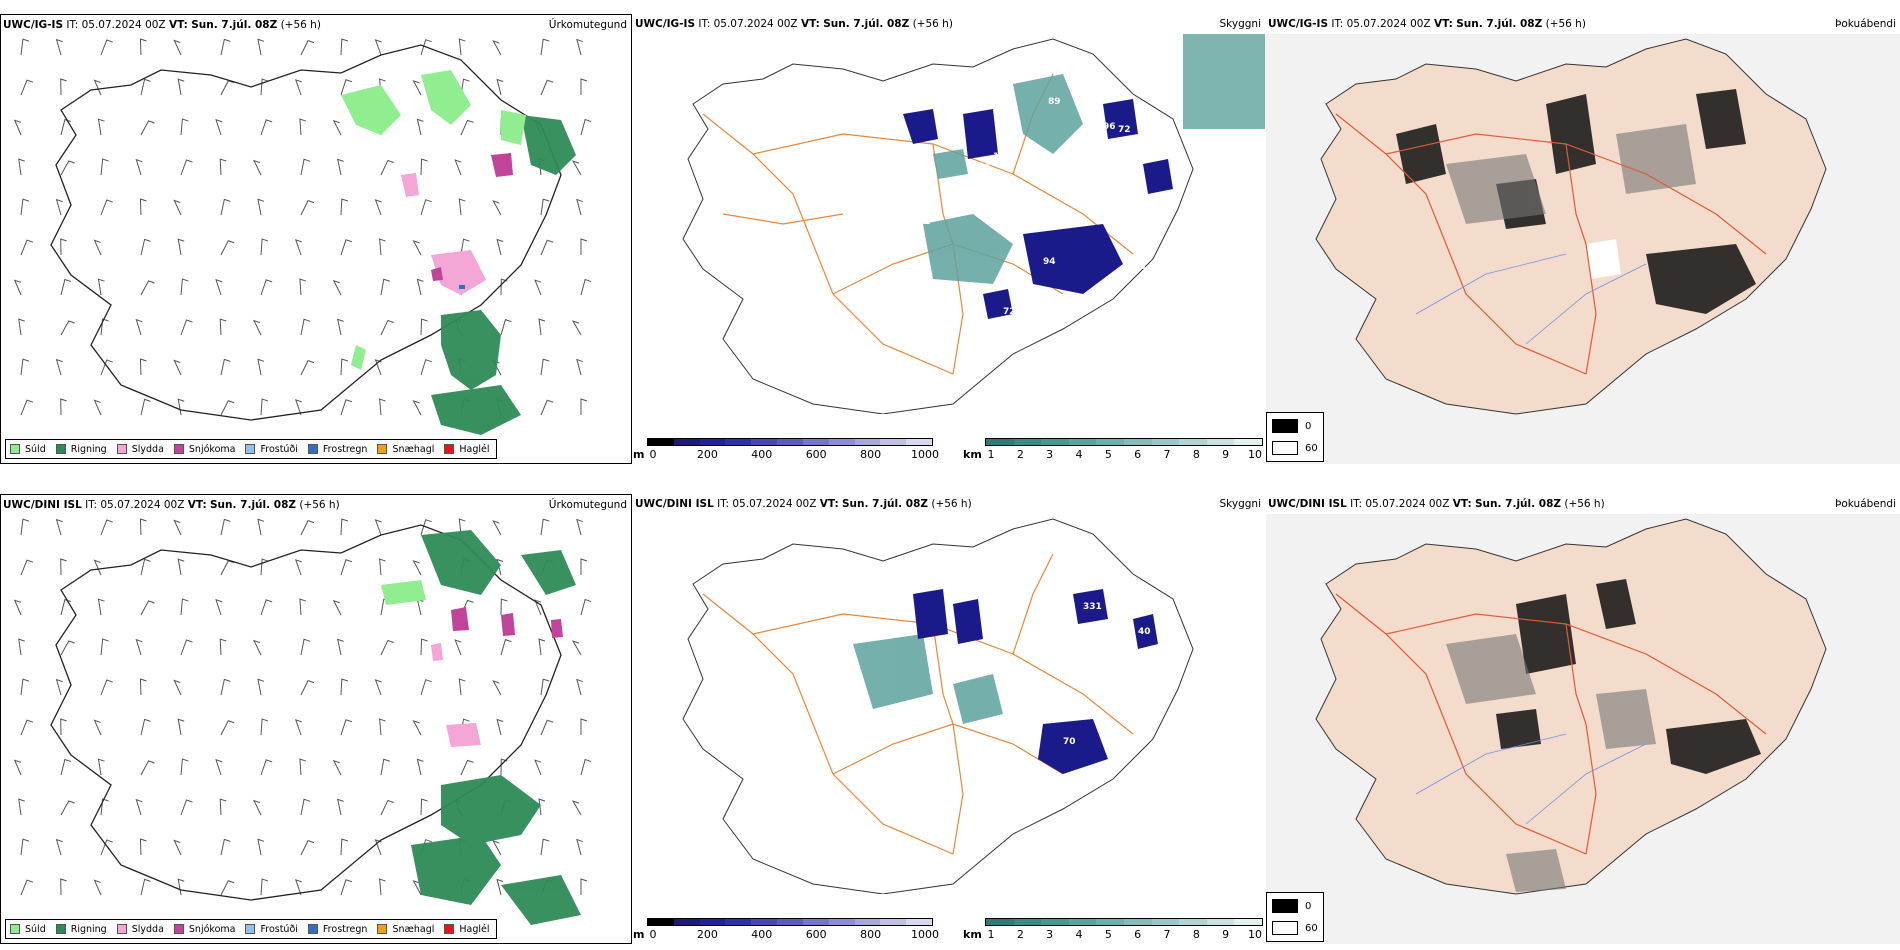  I want to click on visibility-value-label: 75, so click(1109, 287).